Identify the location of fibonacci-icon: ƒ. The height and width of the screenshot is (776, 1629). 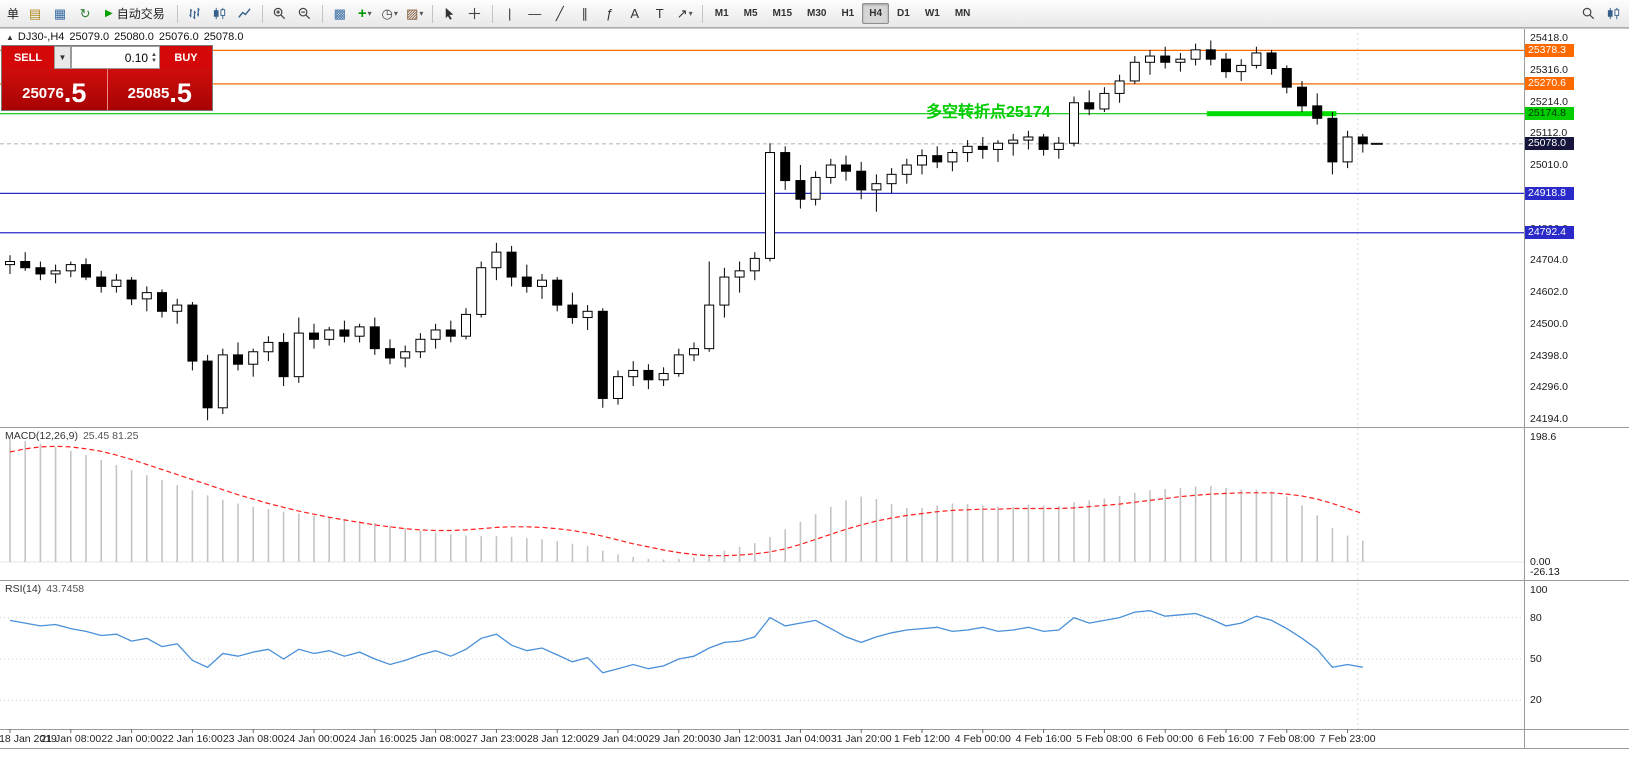
(610, 14).